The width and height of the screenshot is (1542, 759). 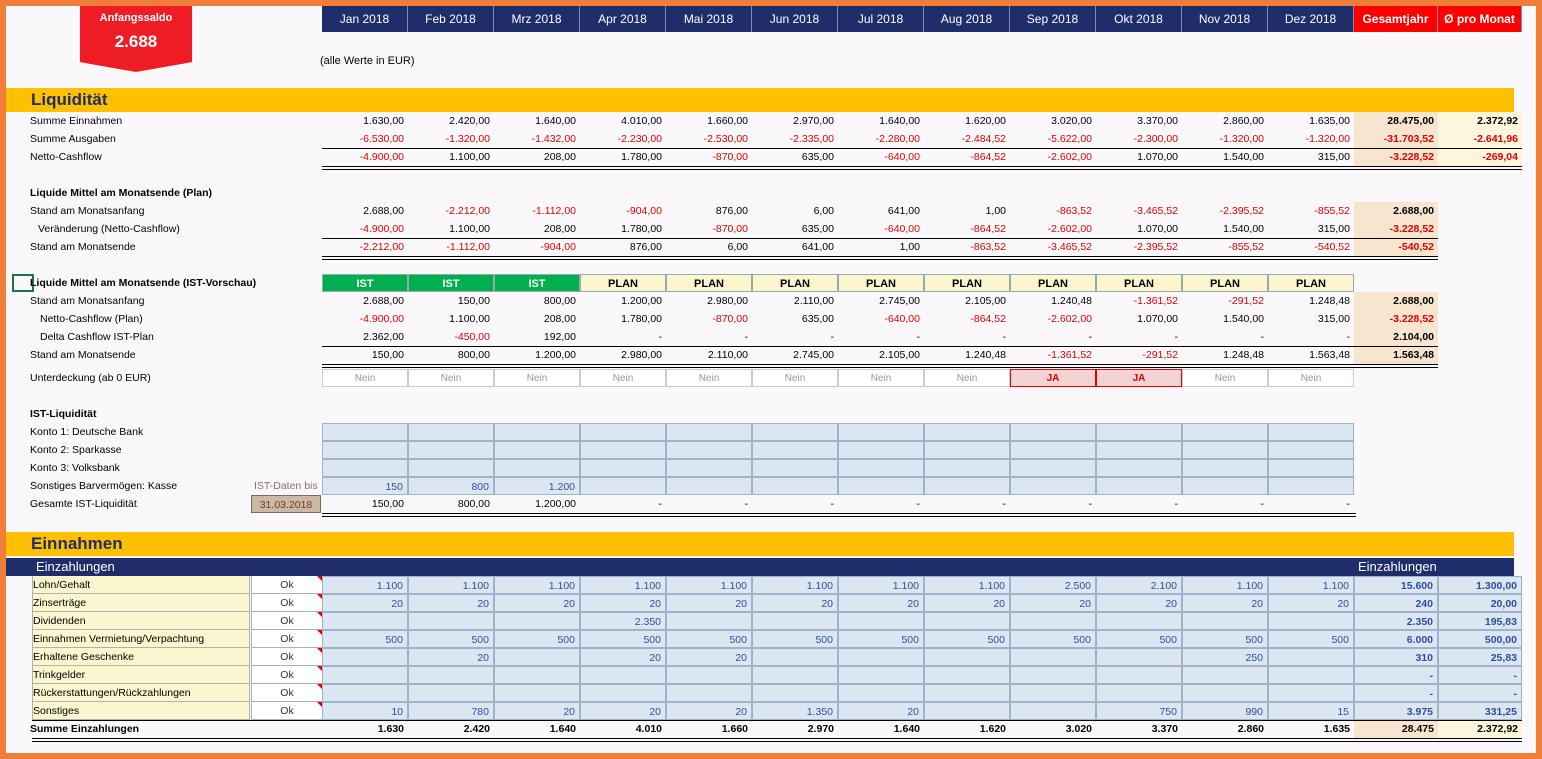 What do you see at coordinates (286, 504) in the screenshot?
I see `ist-date-input: 31.03.2018` at bounding box center [286, 504].